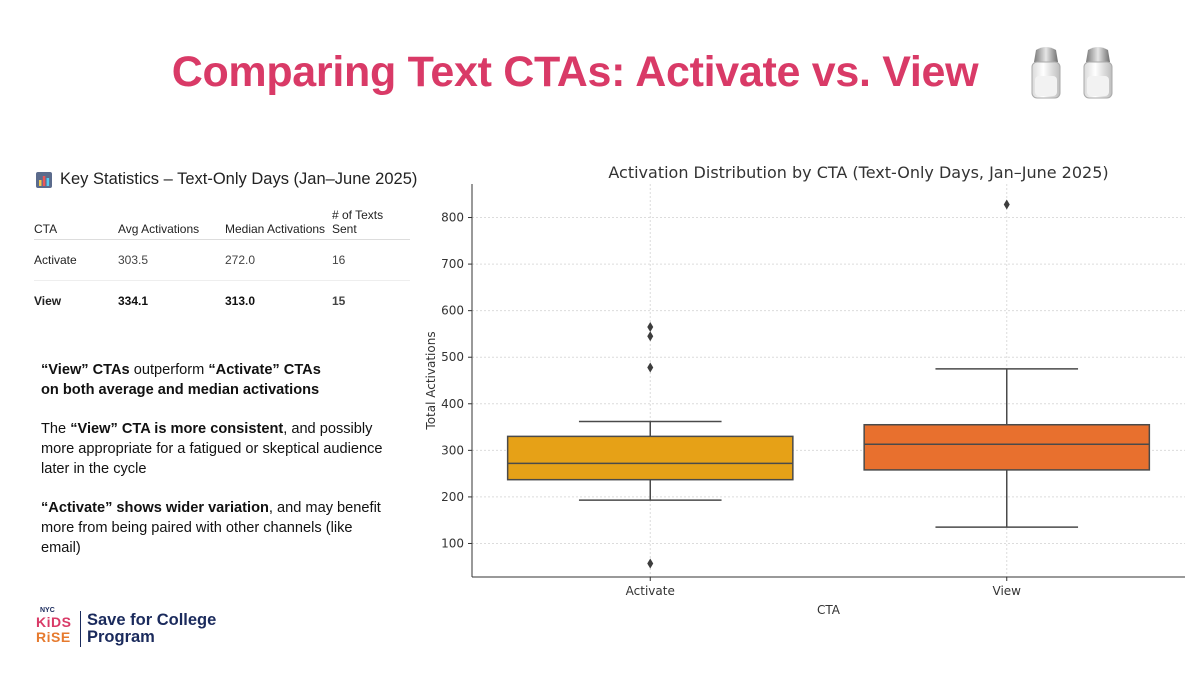 The image size is (1200, 675). I want to click on cell-texts: 16, so click(339, 260).